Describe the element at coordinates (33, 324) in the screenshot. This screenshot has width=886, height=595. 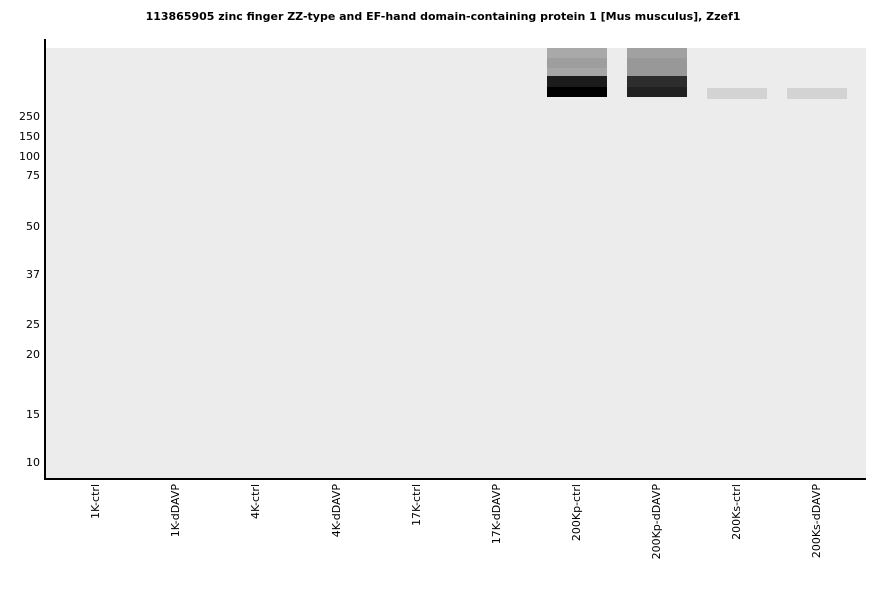
I see `y-tick-label: 25` at that location.